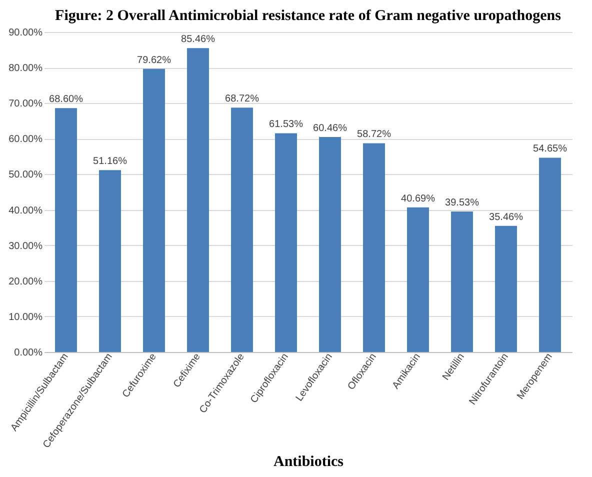 The height and width of the screenshot is (477, 592). Describe the element at coordinates (25, 282) in the screenshot. I see `y-tick-label: 20.00%` at that location.